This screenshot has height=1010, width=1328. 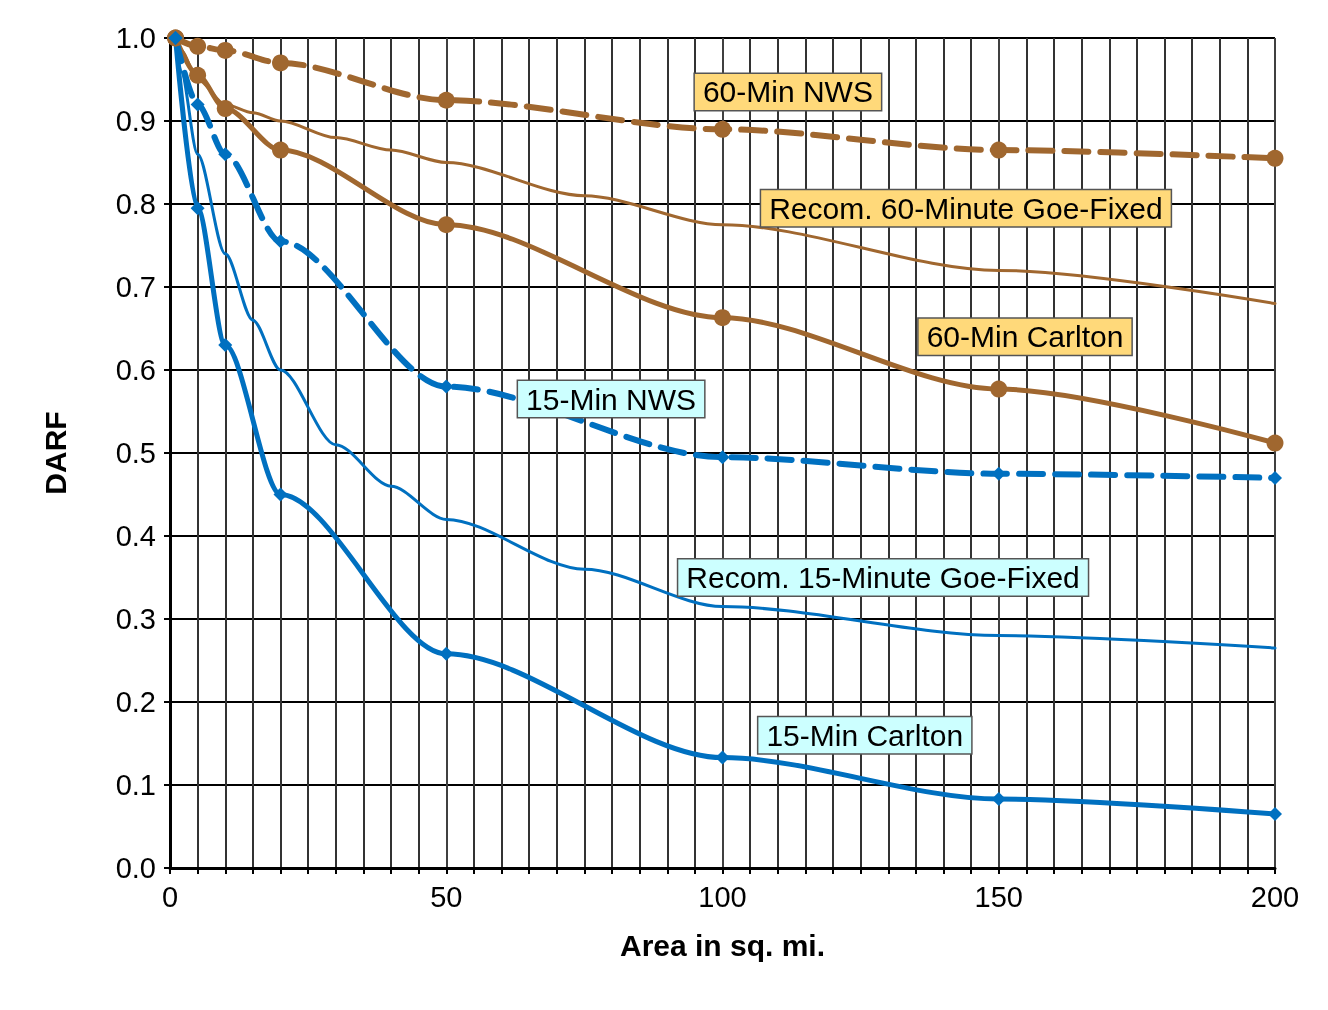 What do you see at coordinates (1025, 337) in the screenshot?
I see `series-label: 60-Min Carlton` at bounding box center [1025, 337].